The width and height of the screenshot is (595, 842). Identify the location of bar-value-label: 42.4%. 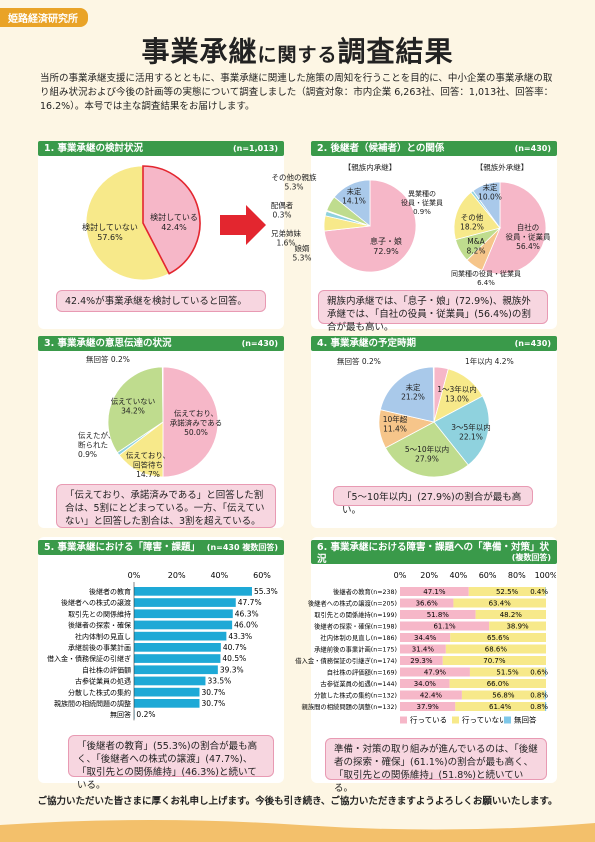
(431, 696).